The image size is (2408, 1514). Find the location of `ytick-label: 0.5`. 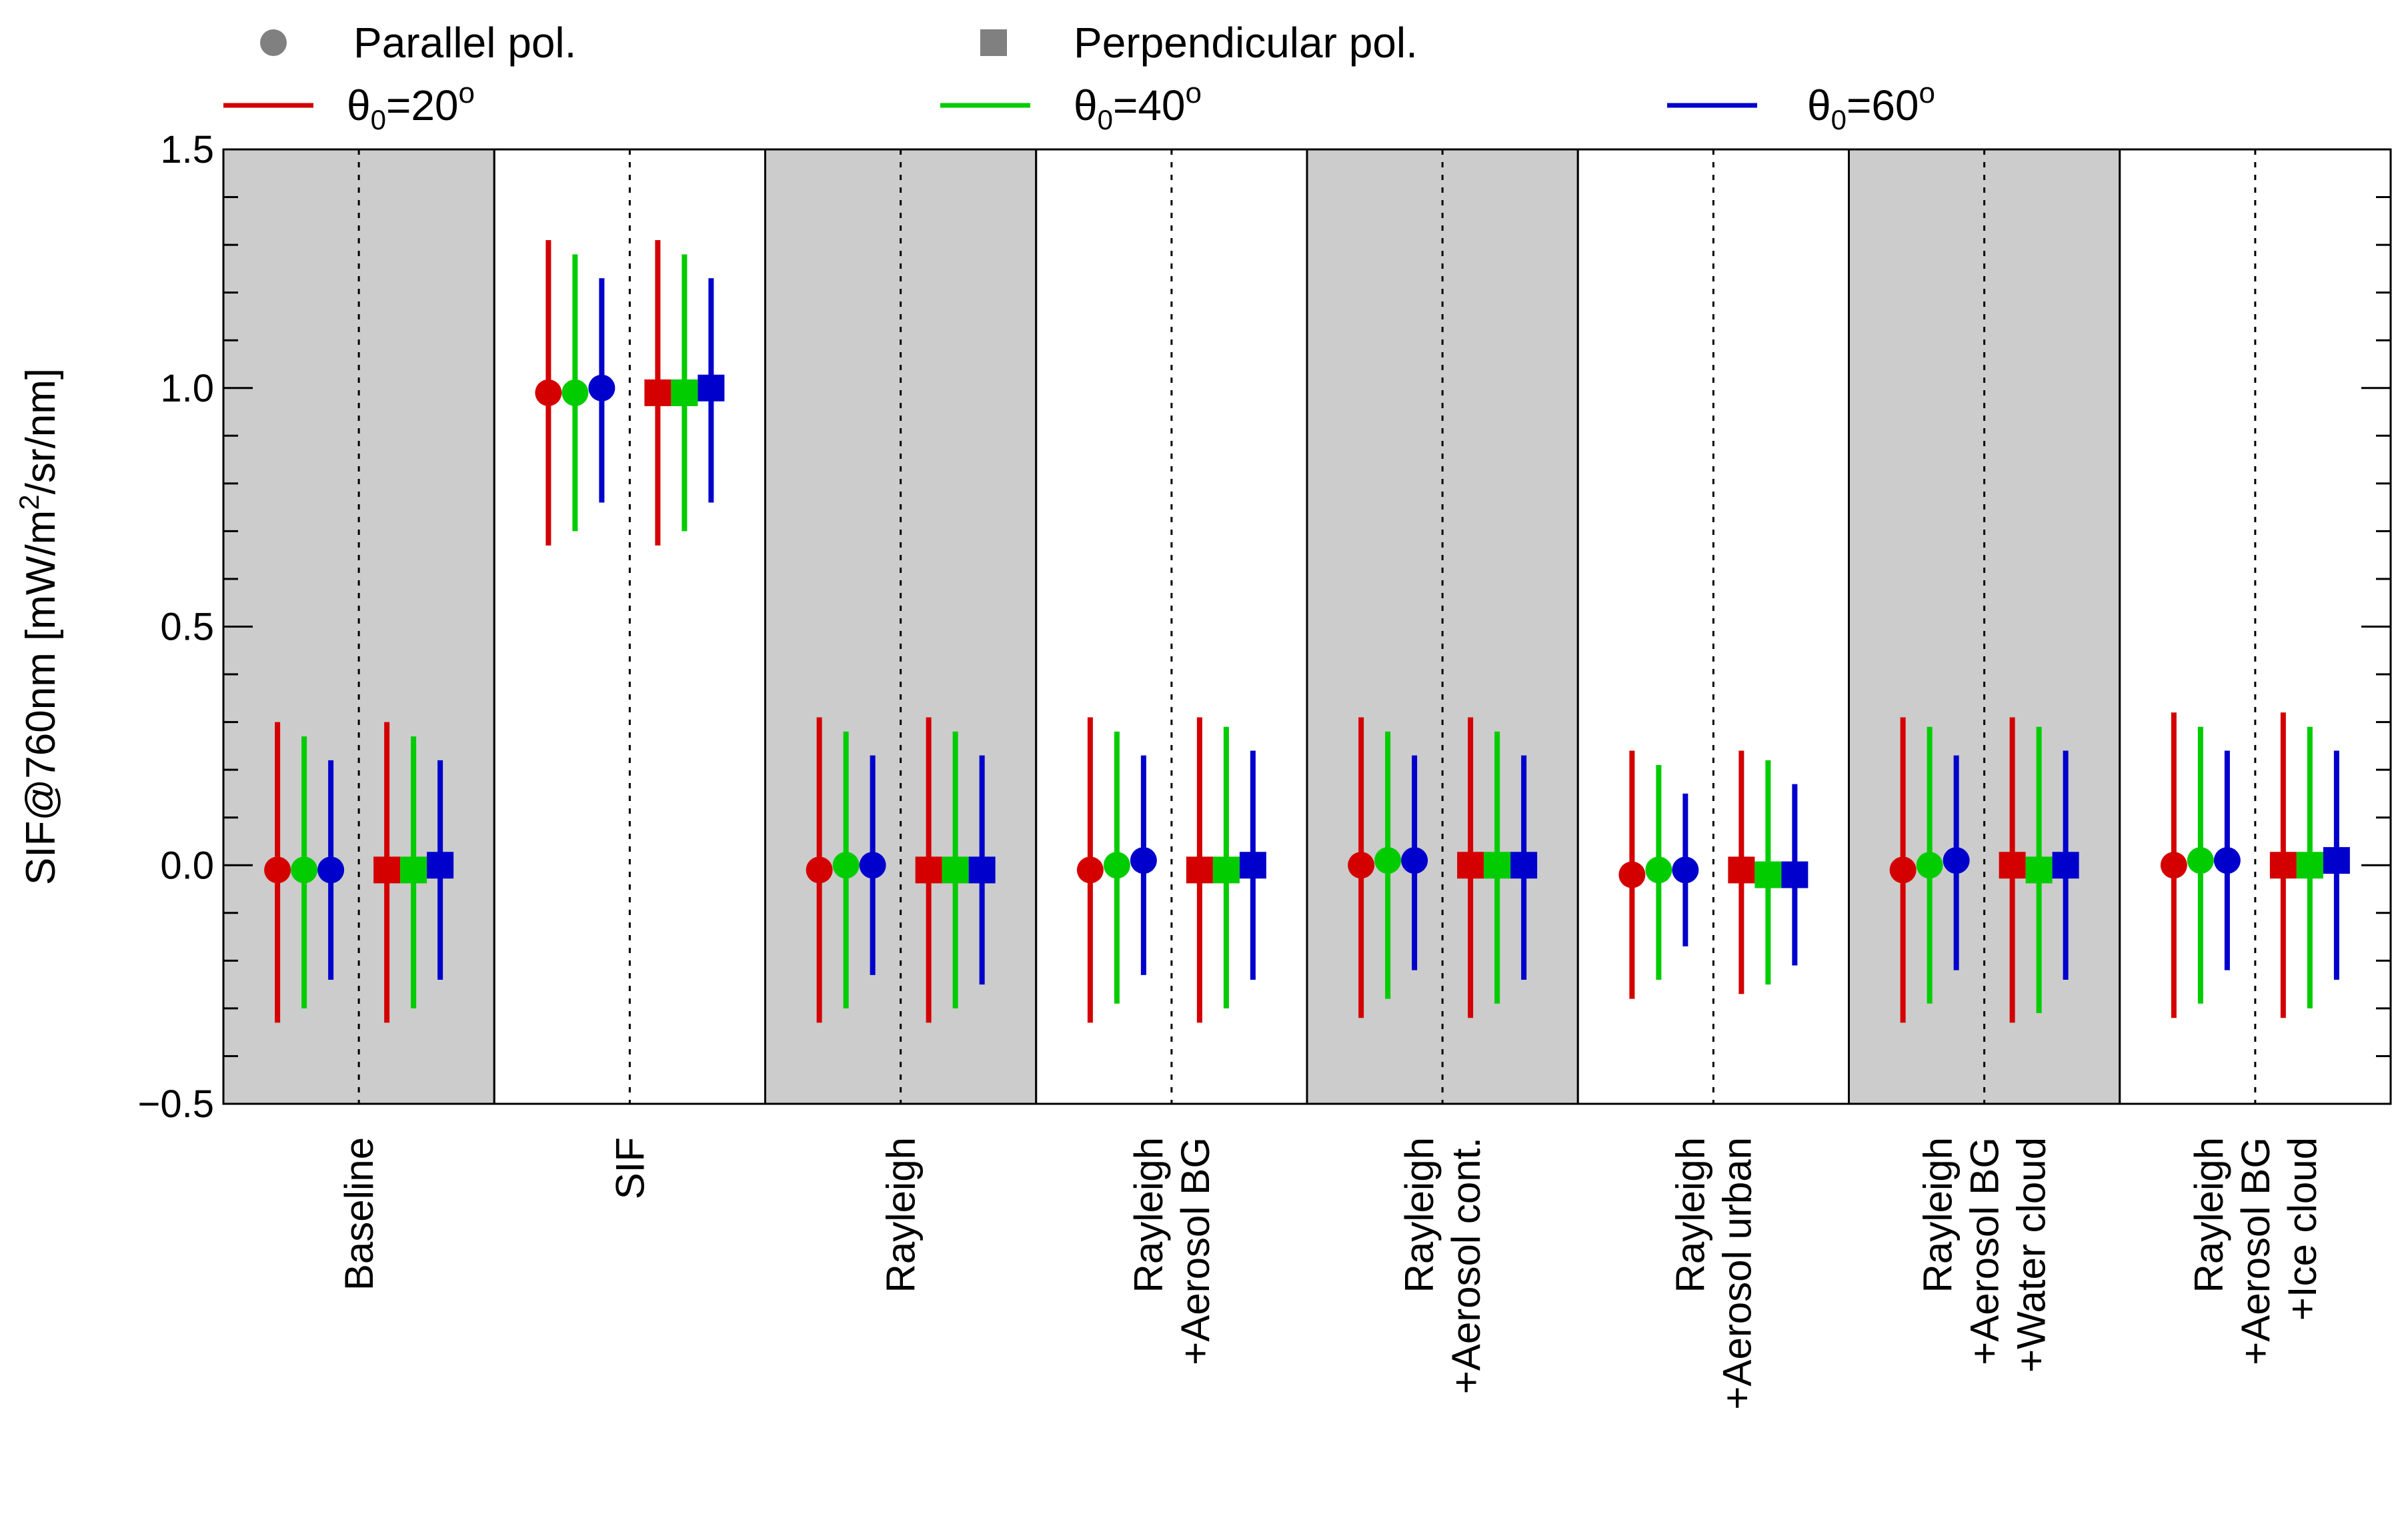

ytick-label: 0.5 is located at coordinates (187, 627).